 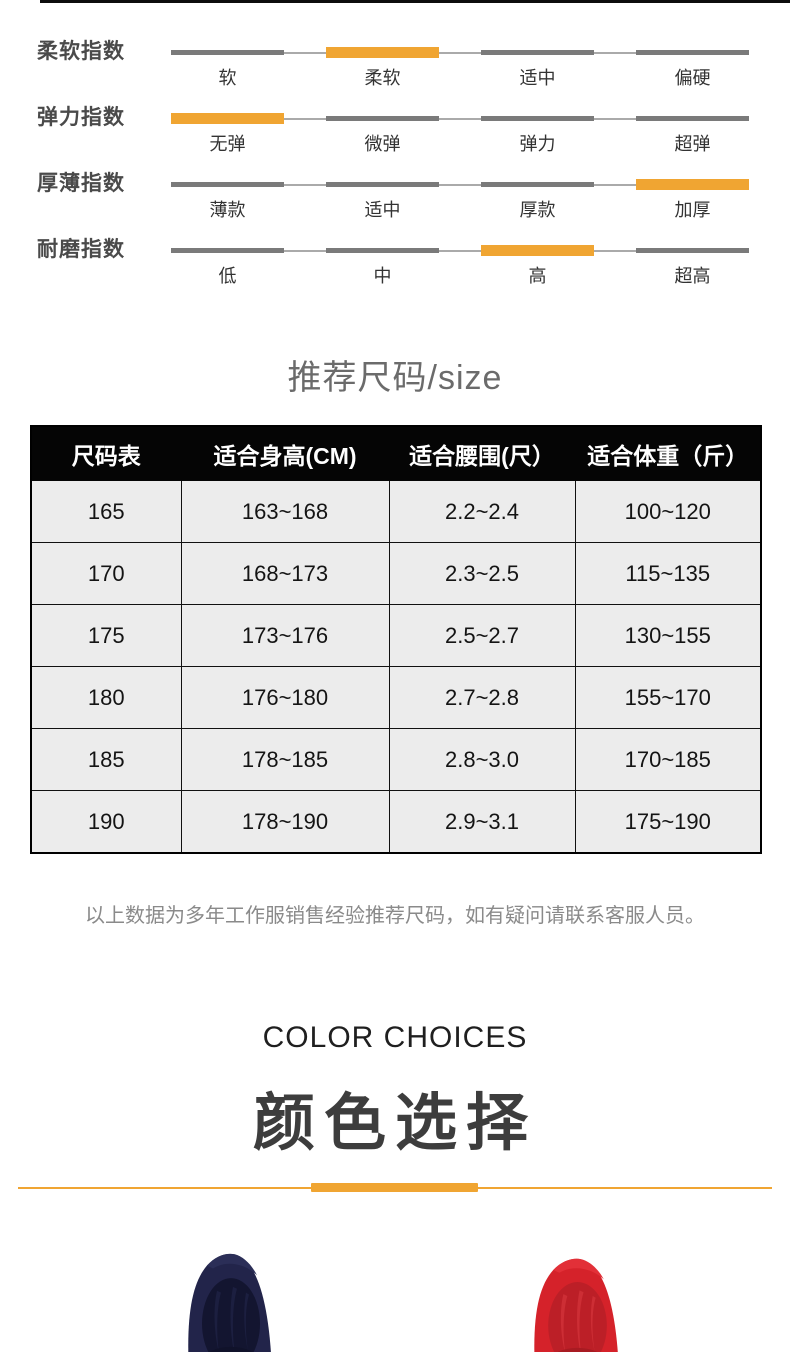 What do you see at coordinates (395, 1037) in the screenshot?
I see `color-choices-title-en: COLOR CHOICES` at bounding box center [395, 1037].